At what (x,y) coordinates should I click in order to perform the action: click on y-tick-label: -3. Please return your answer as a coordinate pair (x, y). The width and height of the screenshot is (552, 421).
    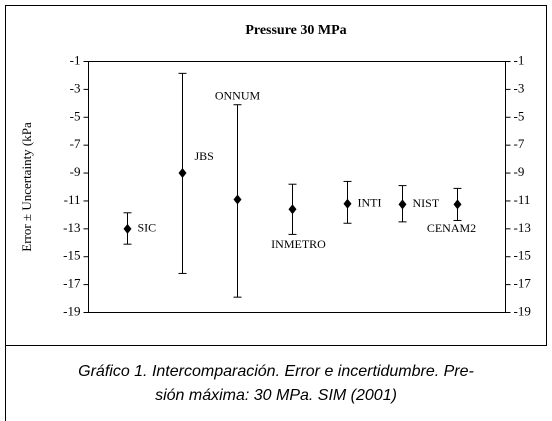
    Looking at the image, I should click on (75, 87).